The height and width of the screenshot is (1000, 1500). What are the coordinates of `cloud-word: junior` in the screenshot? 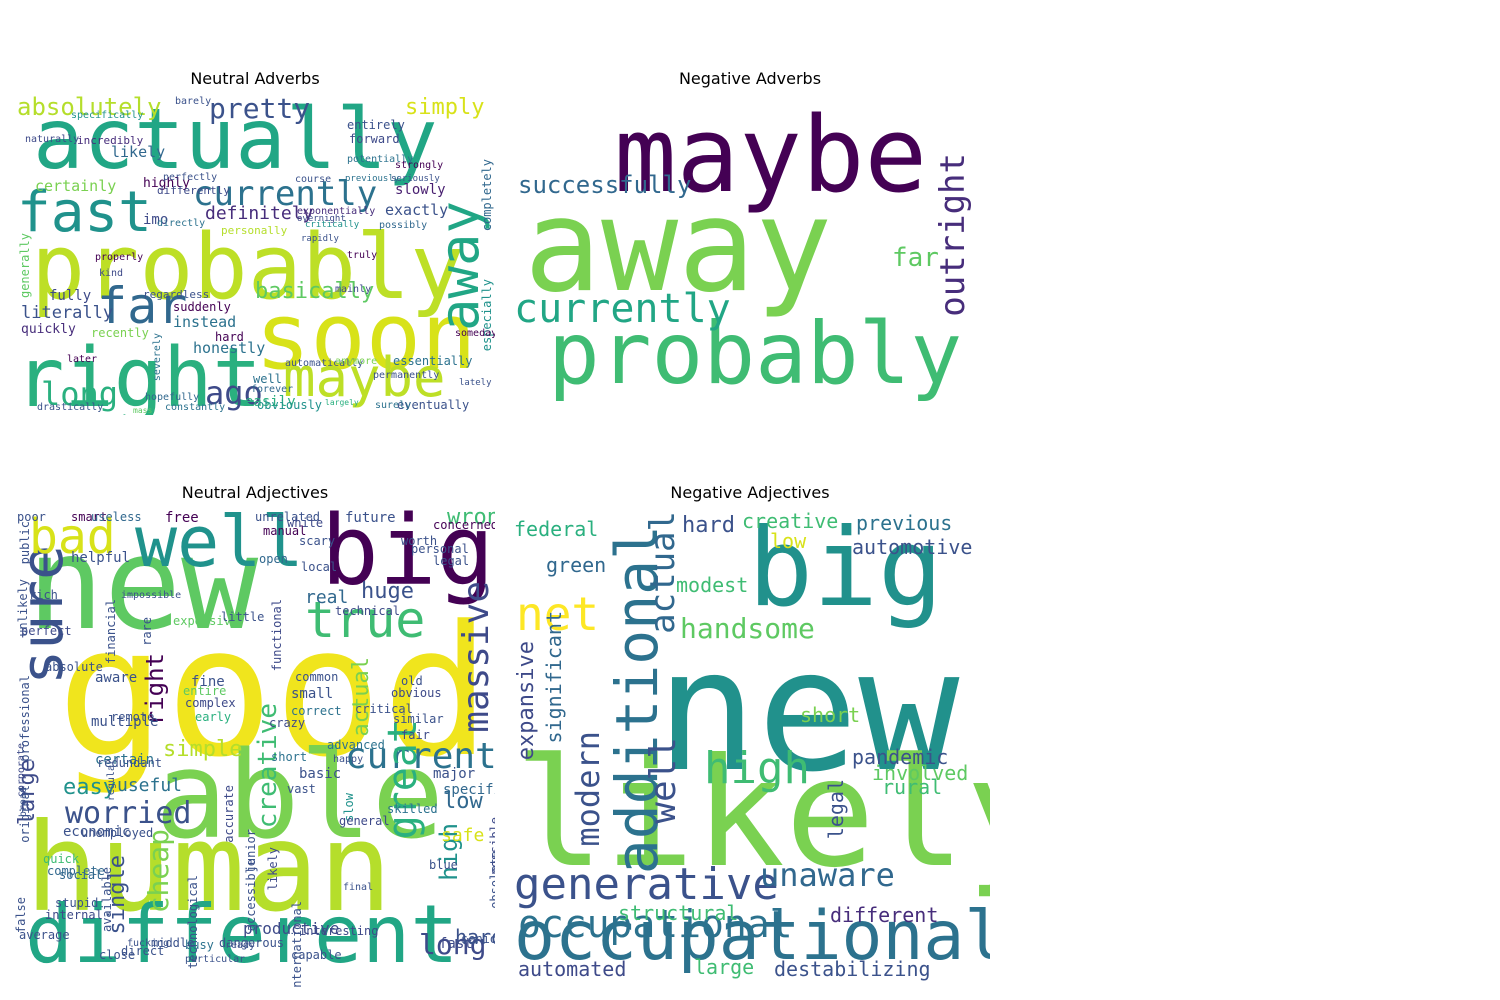 It's located at (251, 851).